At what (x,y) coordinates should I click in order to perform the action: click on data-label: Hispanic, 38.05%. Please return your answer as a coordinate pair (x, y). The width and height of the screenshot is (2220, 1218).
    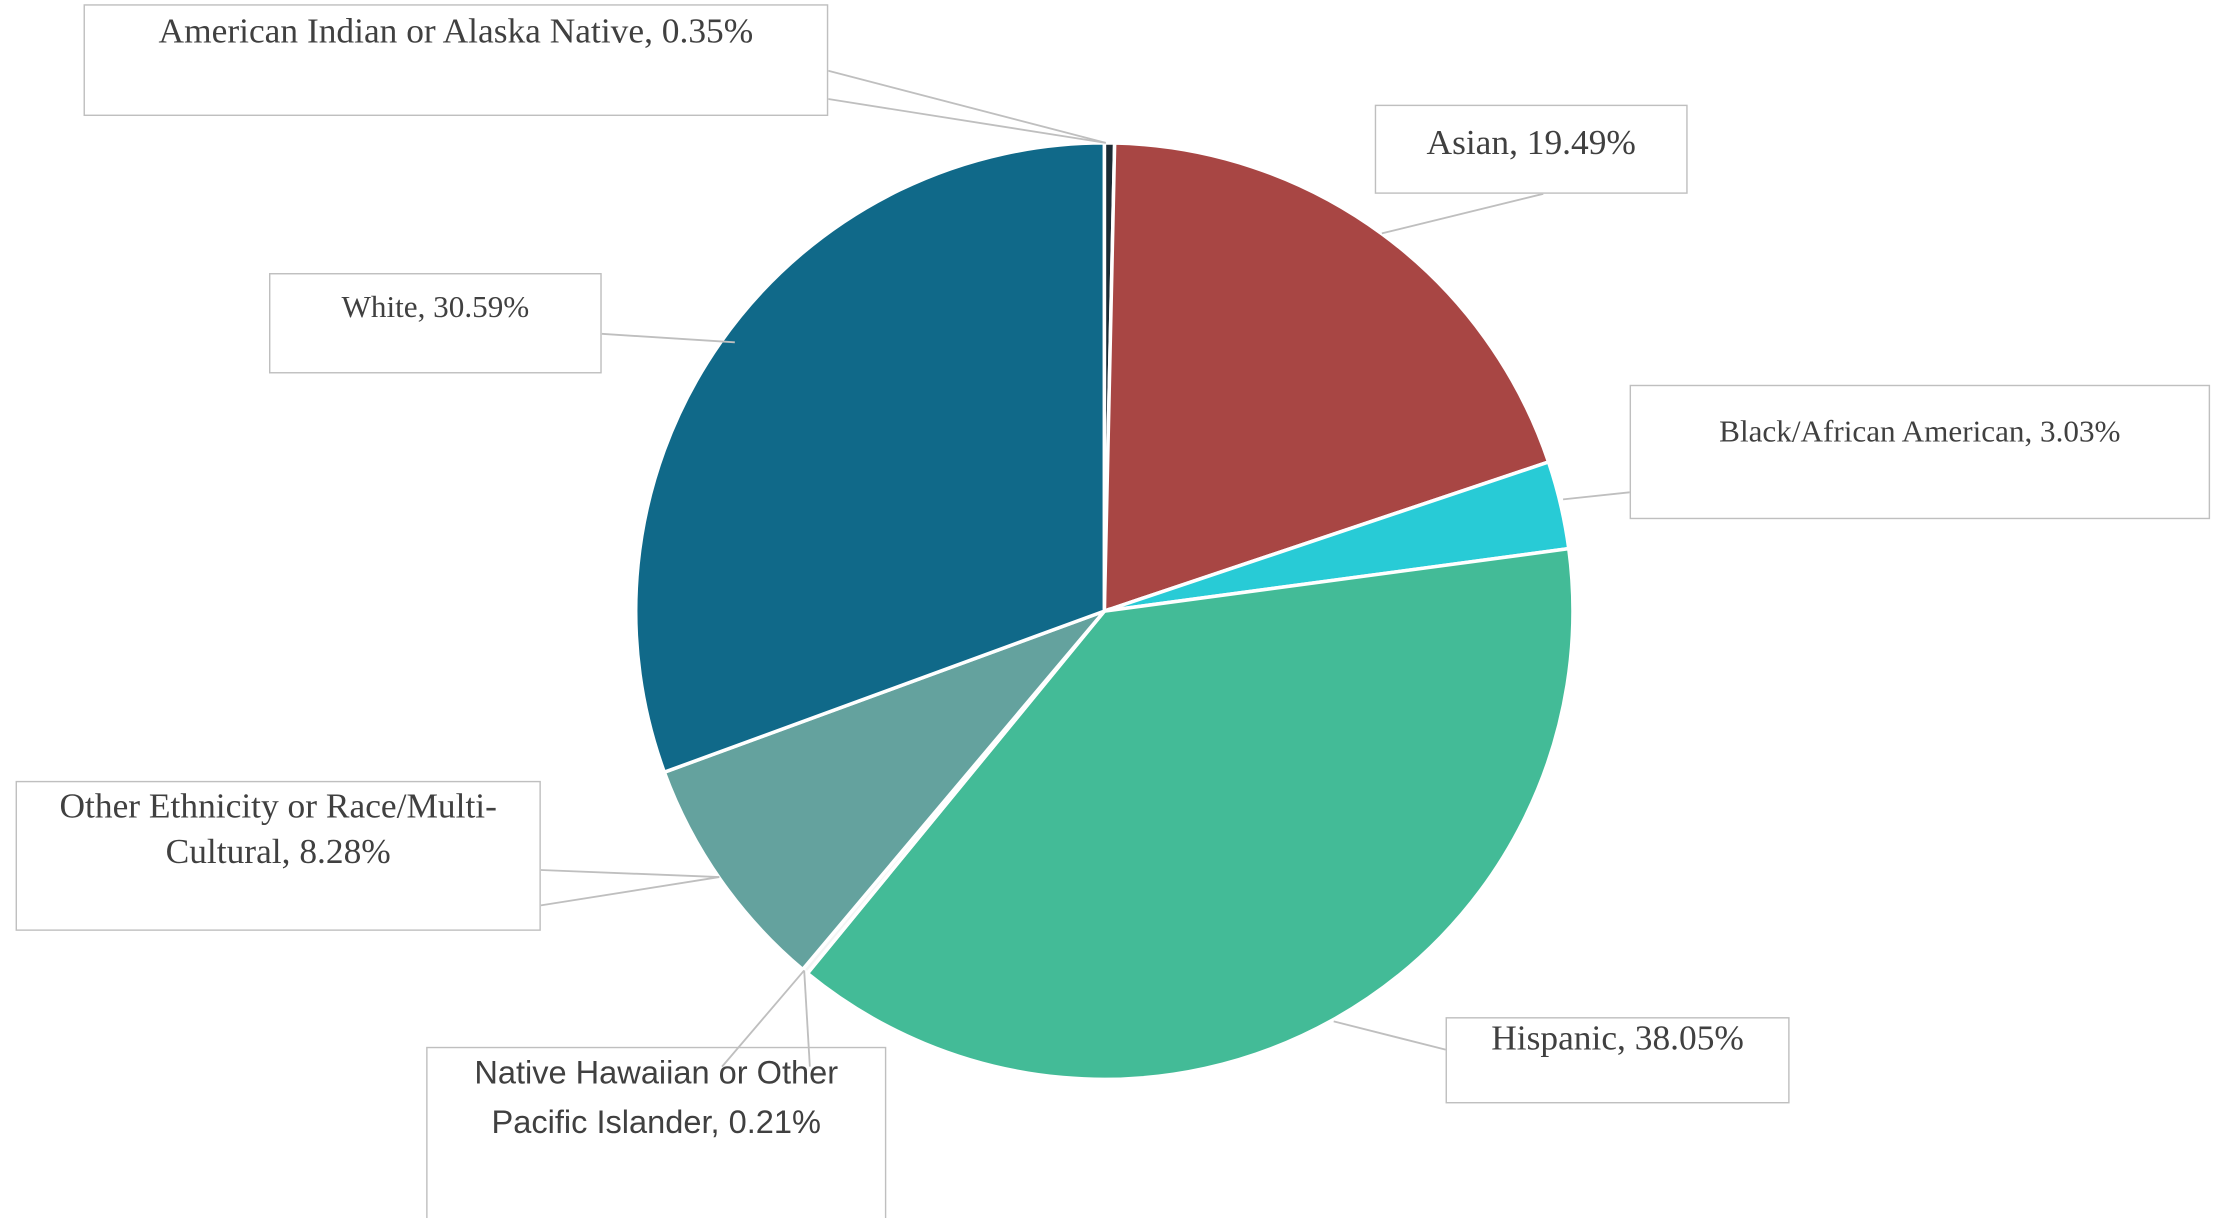
    Looking at the image, I should click on (1617, 1060).